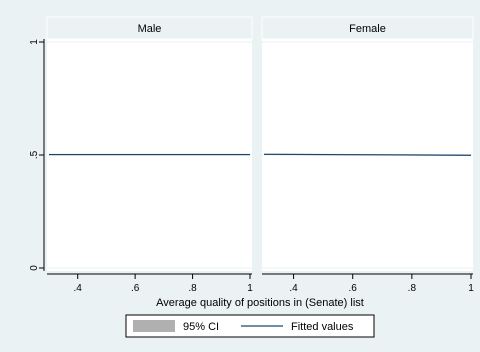 The width and height of the screenshot is (480, 352). I want to click on y-tick-label: 0, so click(34, 268).